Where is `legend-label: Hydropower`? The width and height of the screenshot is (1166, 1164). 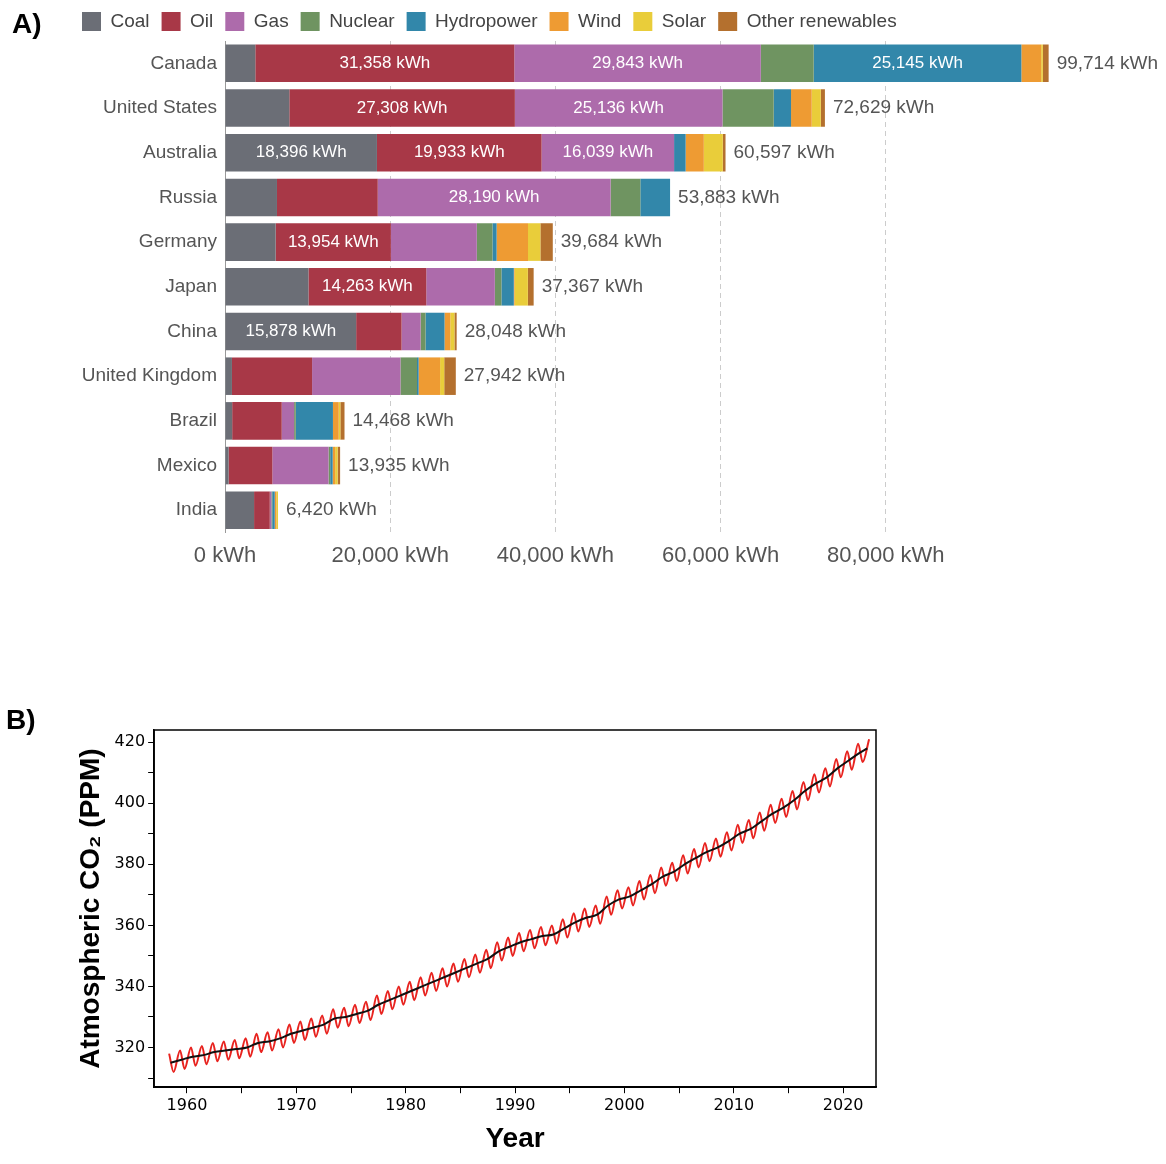 legend-label: Hydropower is located at coordinates (487, 20).